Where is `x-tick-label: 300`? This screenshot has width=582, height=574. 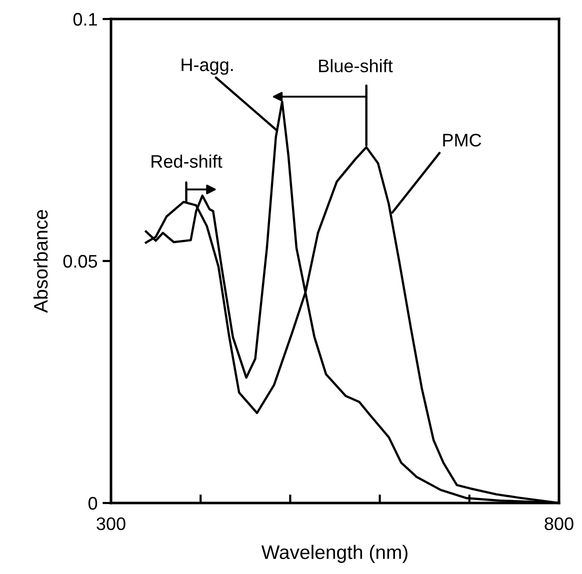
x-tick-label: 300 is located at coordinates (111, 523).